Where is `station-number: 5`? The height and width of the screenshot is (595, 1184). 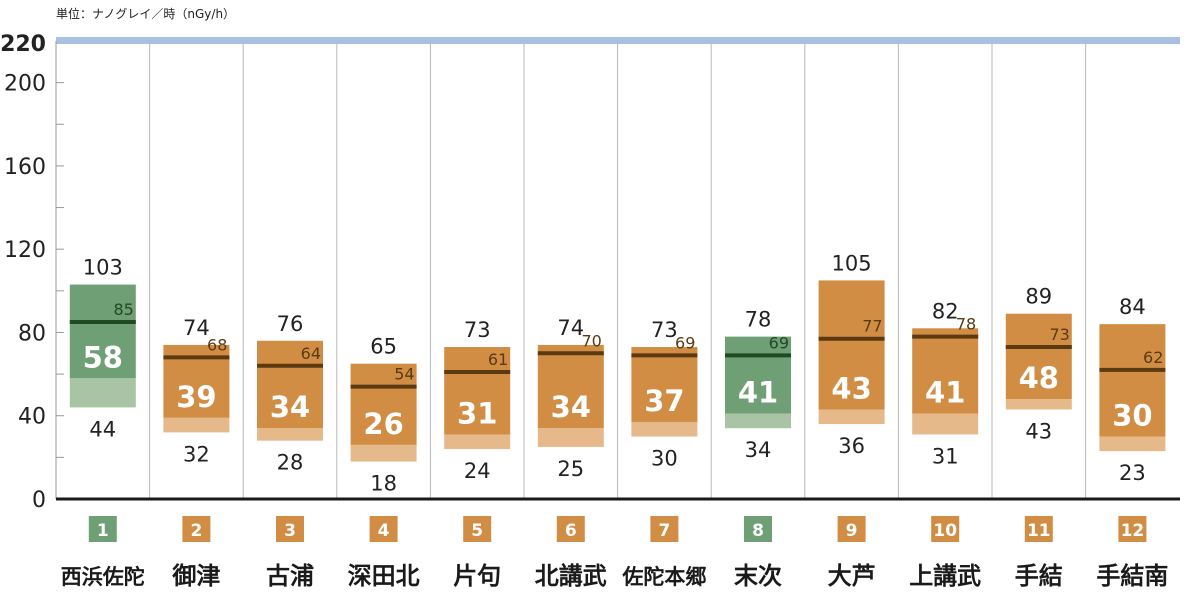 station-number: 5 is located at coordinates (477, 531).